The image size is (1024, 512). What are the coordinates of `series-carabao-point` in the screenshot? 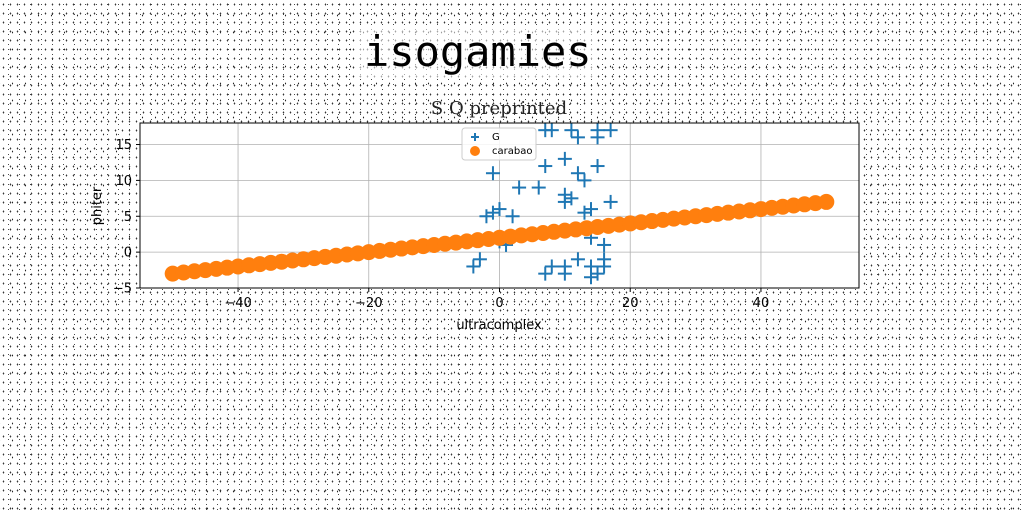 It's located at (826, 201).